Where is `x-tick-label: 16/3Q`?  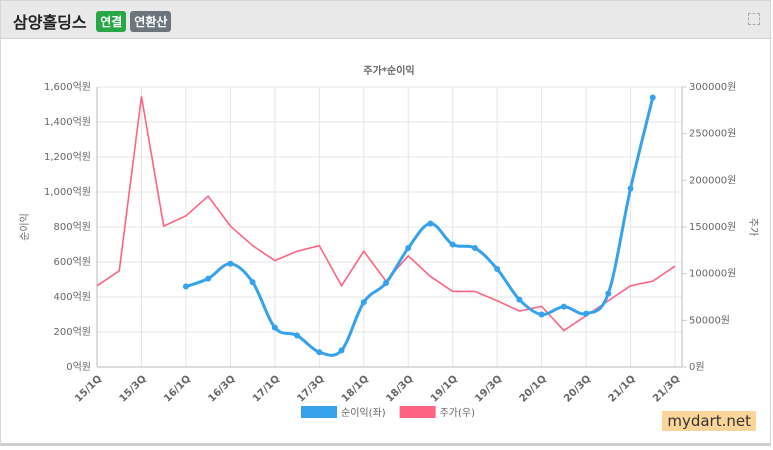
x-tick-label: 16/3Q is located at coordinates (221, 388).